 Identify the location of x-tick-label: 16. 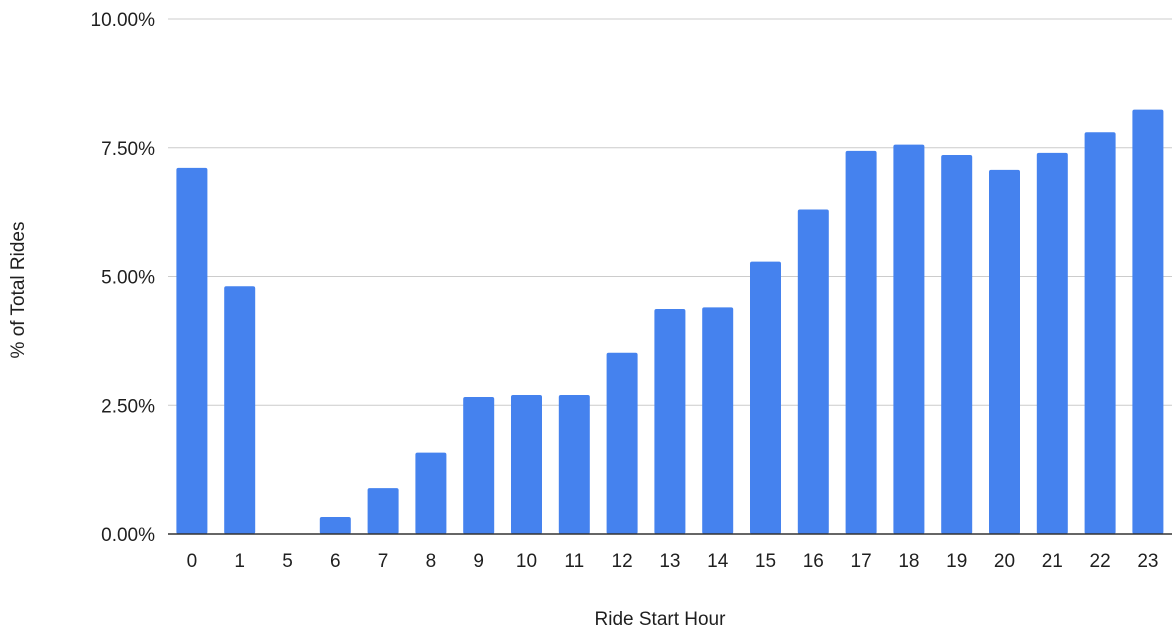
(813, 561).